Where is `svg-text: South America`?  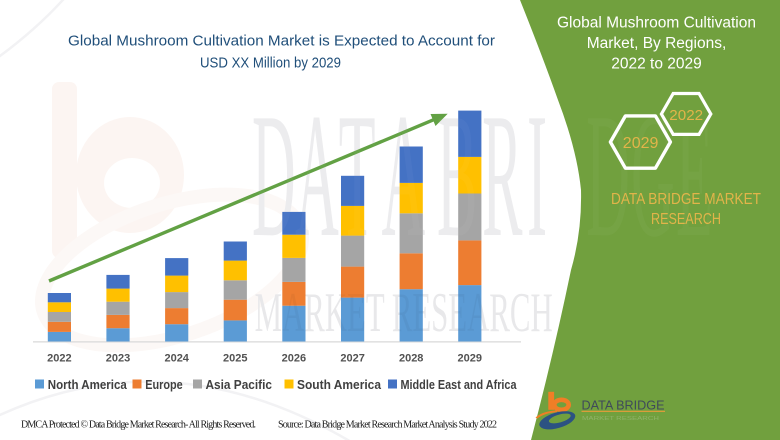 svg-text: South America is located at coordinates (339, 385).